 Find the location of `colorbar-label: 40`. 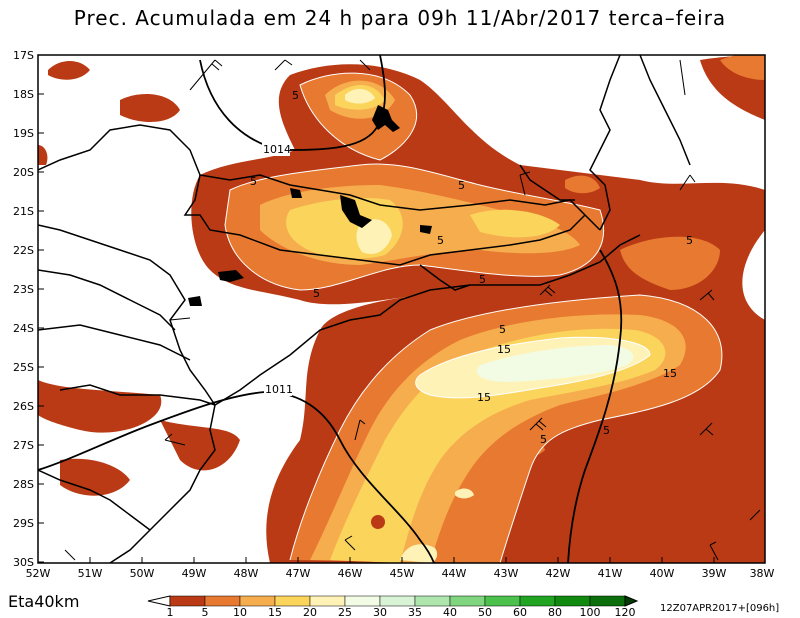

colorbar-label: 40 is located at coordinates (450, 612).